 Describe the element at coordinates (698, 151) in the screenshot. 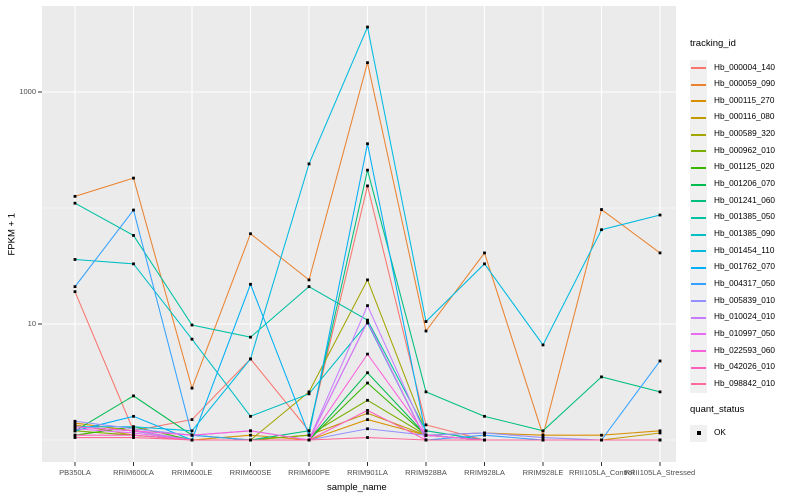

I see `legend-key-line-icon` at that location.